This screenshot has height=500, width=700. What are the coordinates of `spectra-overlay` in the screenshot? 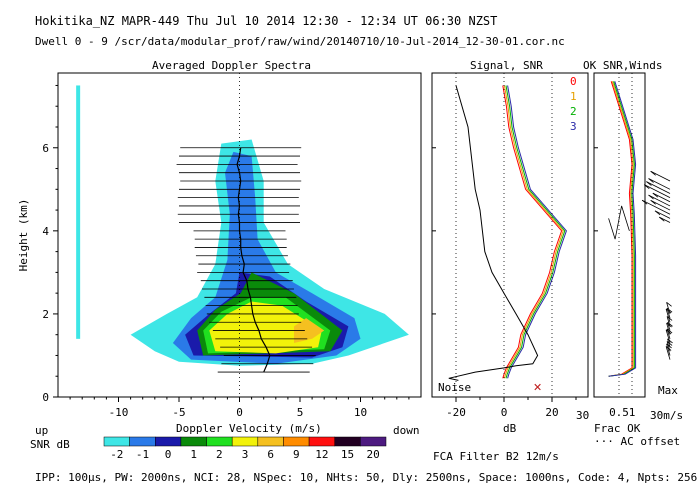 It's located at (246, 235).